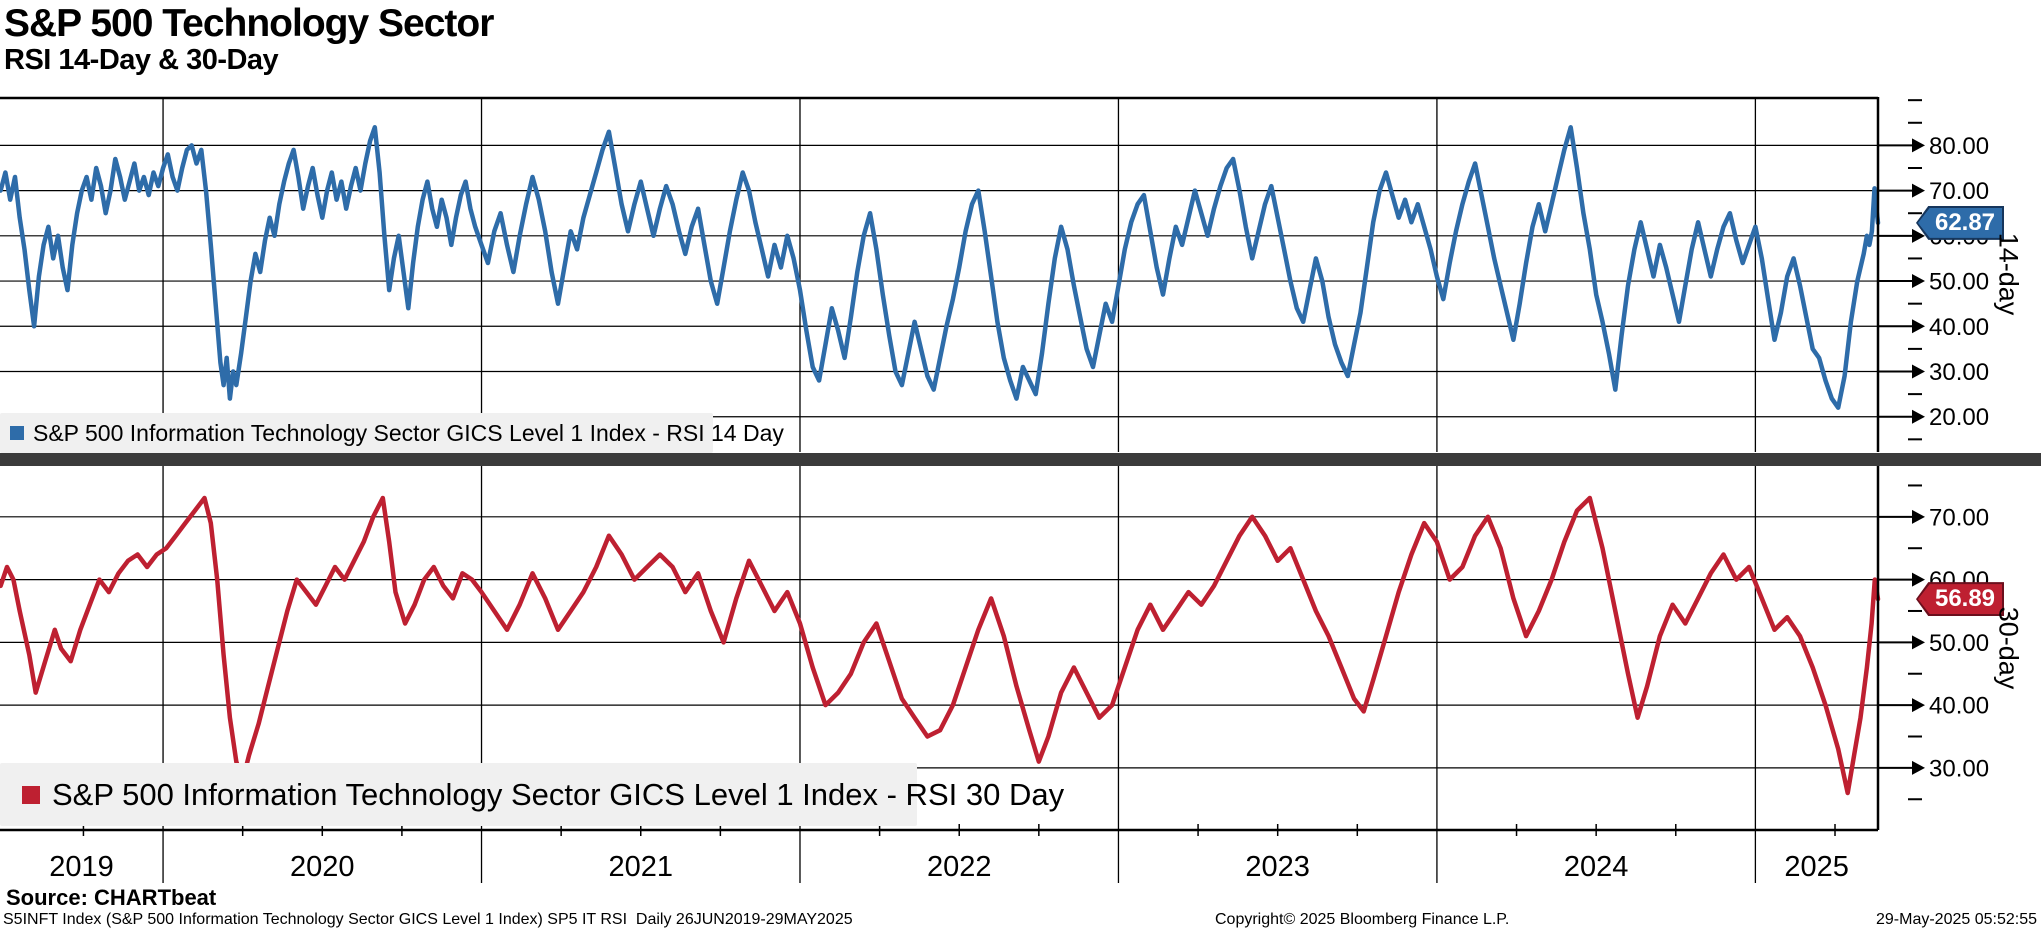 Image resolution: width=2041 pixels, height=936 pixels. I want to click on y-tick-label: 20.00, so click(1959, 417).